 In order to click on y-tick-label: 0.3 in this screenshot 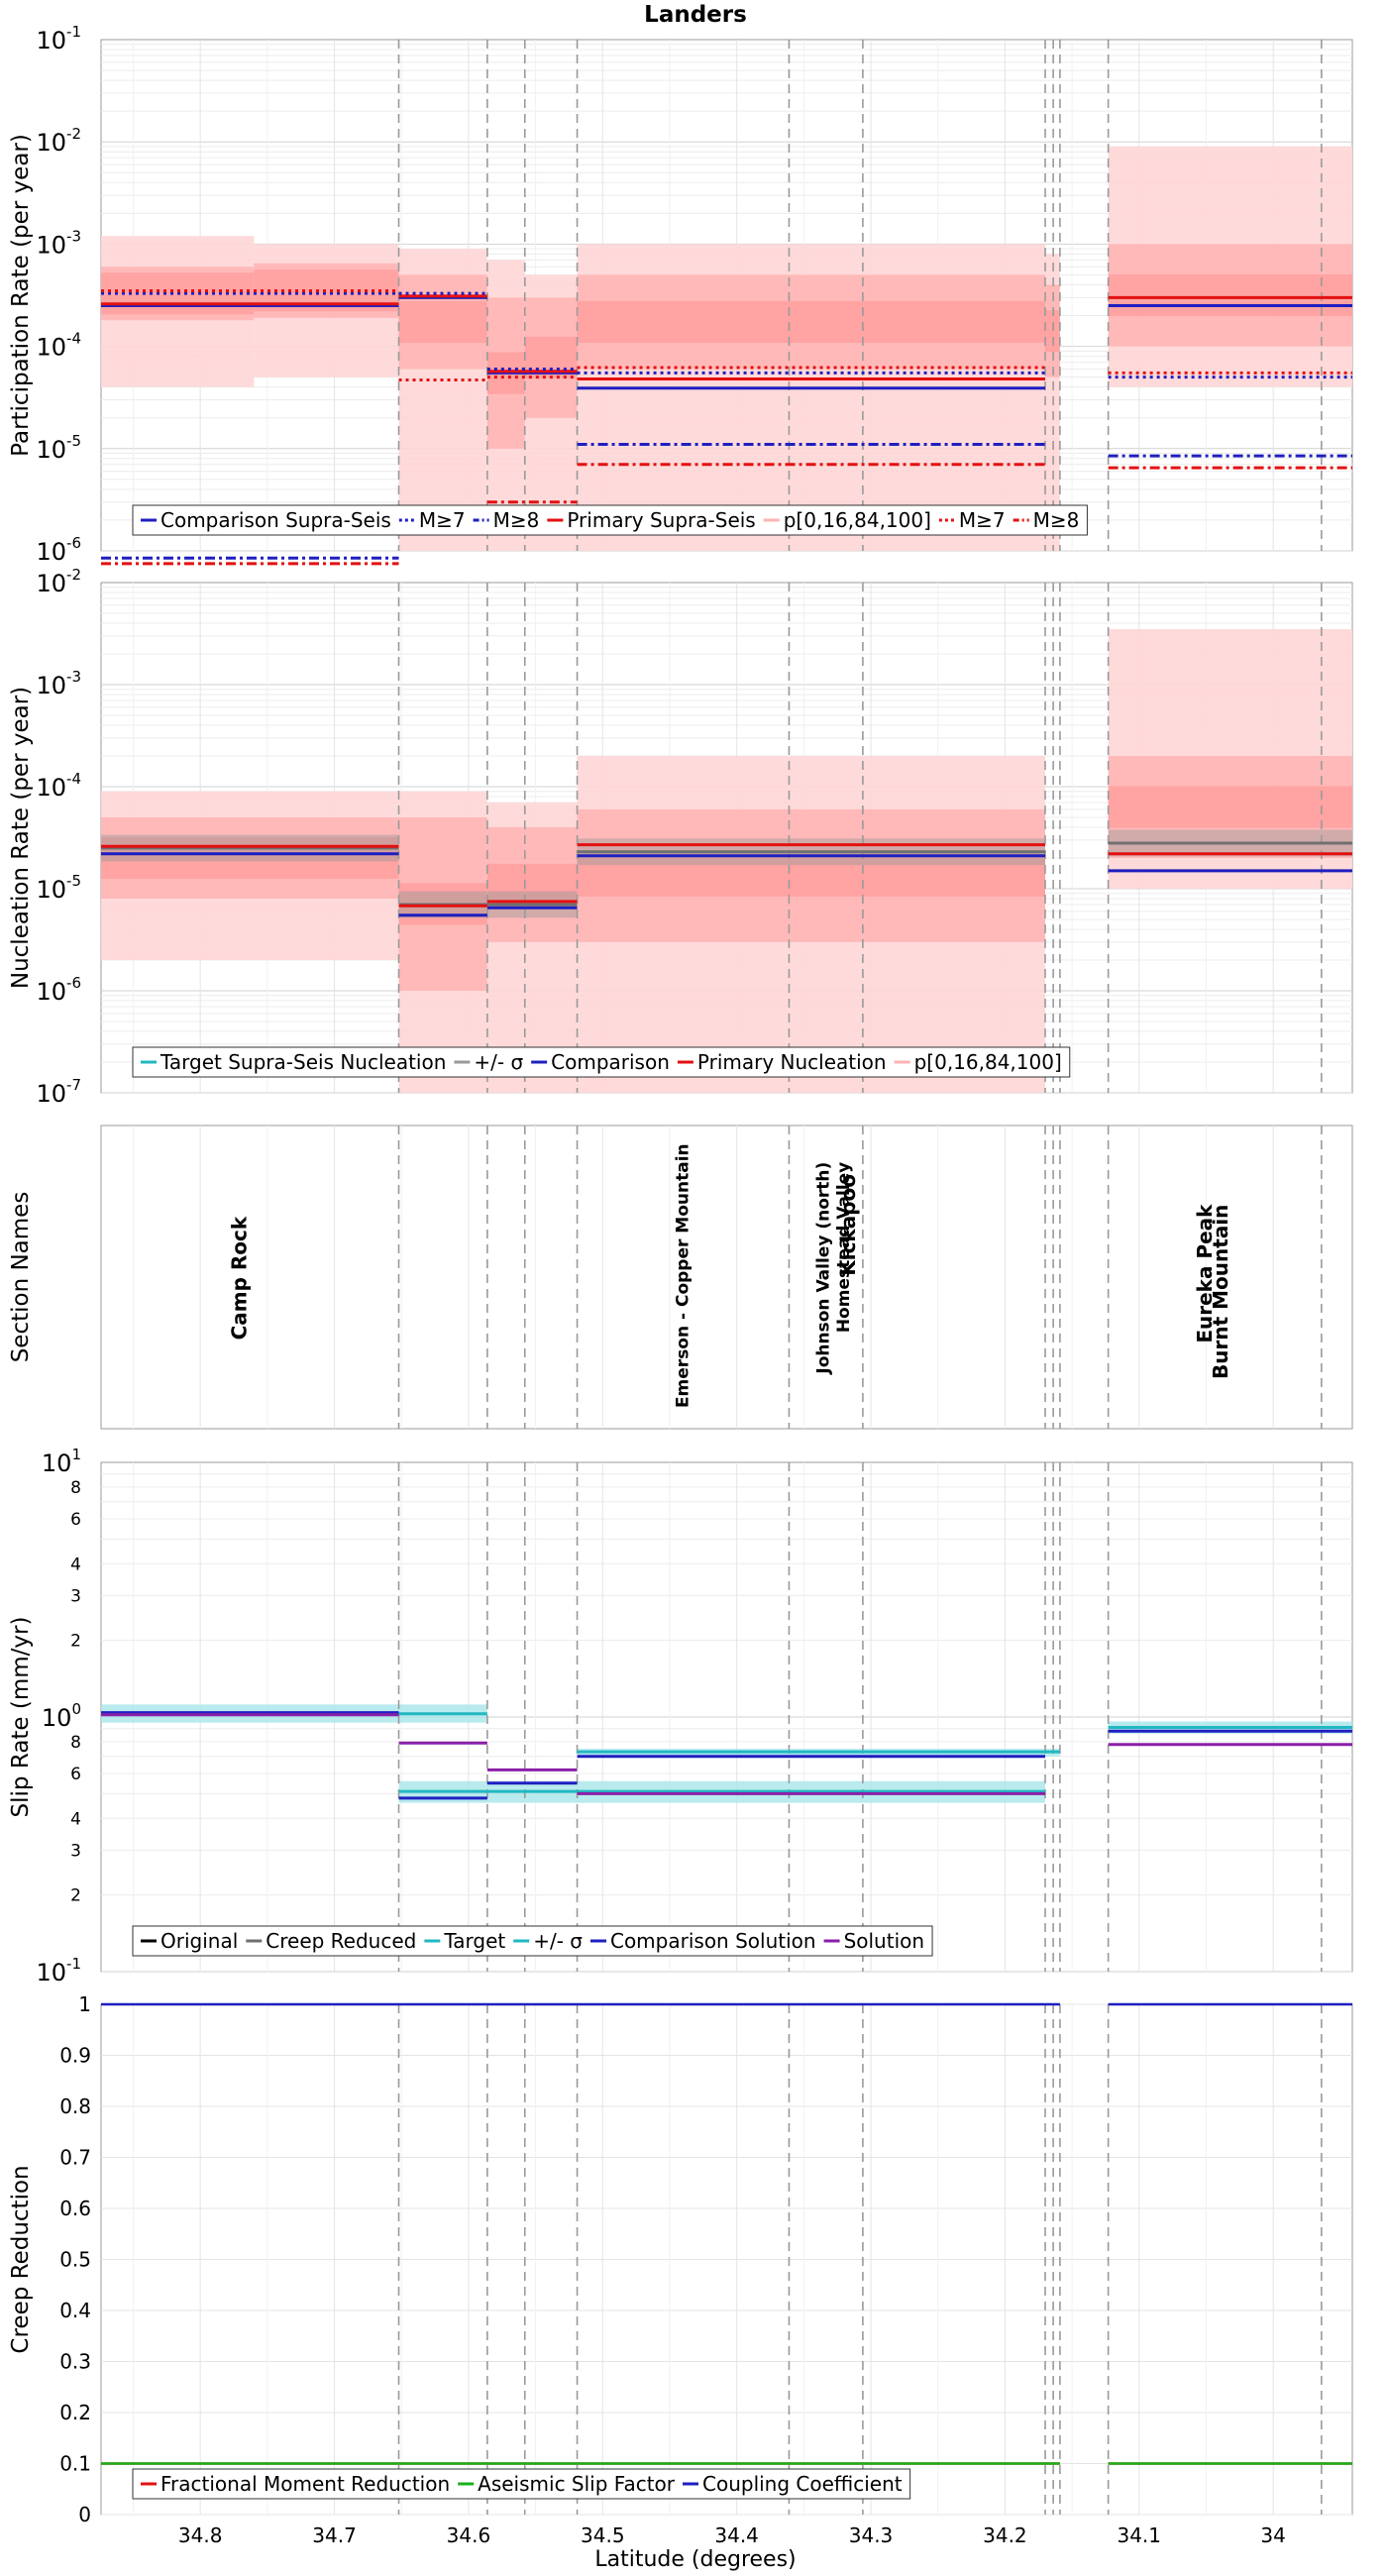, I will do `click(75, 2362)`.